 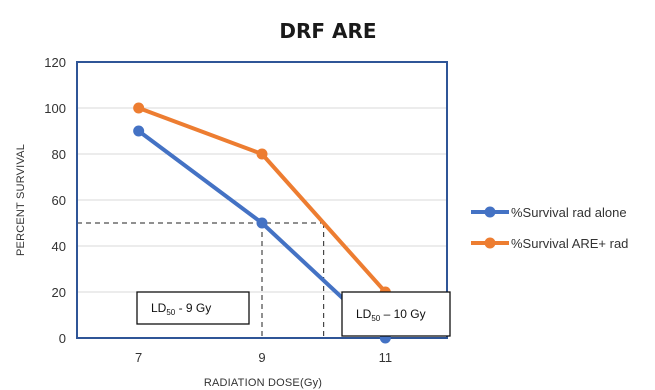 I want to click on y-tick-label: 120, so click(x=55, y=62).